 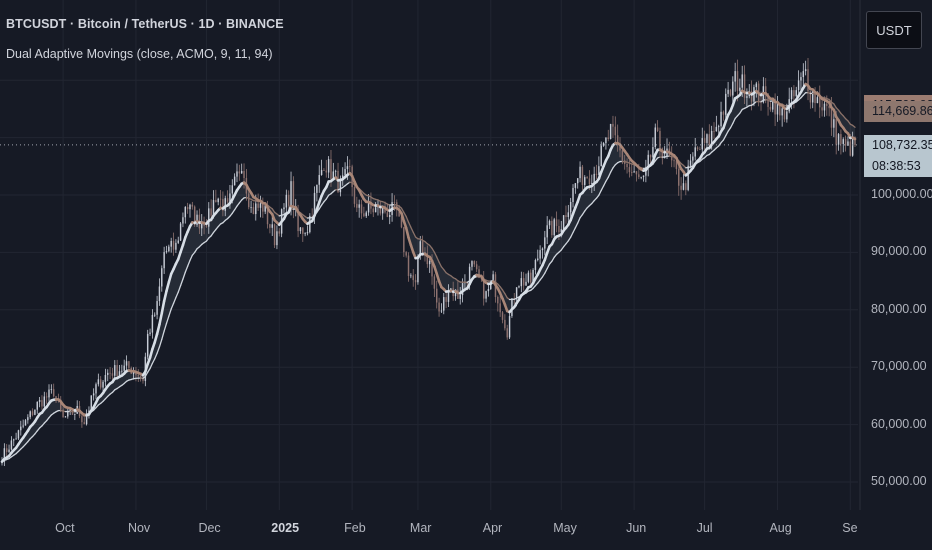 I want to click on last-price-tag: 108,732.35, so click(x=898, y=145).